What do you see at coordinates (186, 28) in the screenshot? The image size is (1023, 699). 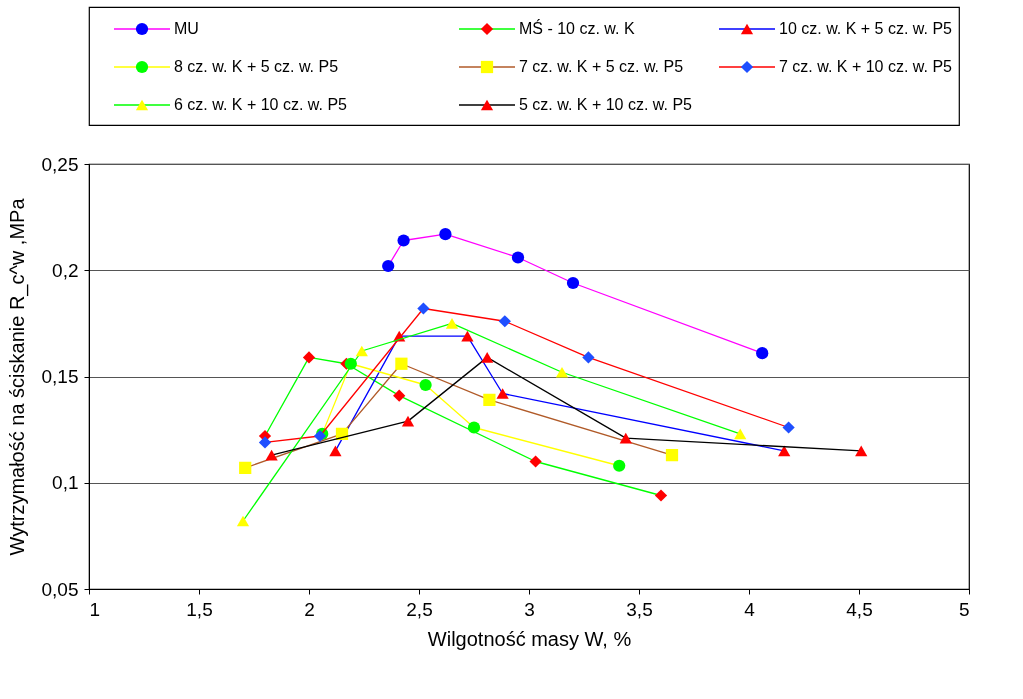 I see `legend-label: MU` at bounding box center [186, 28].